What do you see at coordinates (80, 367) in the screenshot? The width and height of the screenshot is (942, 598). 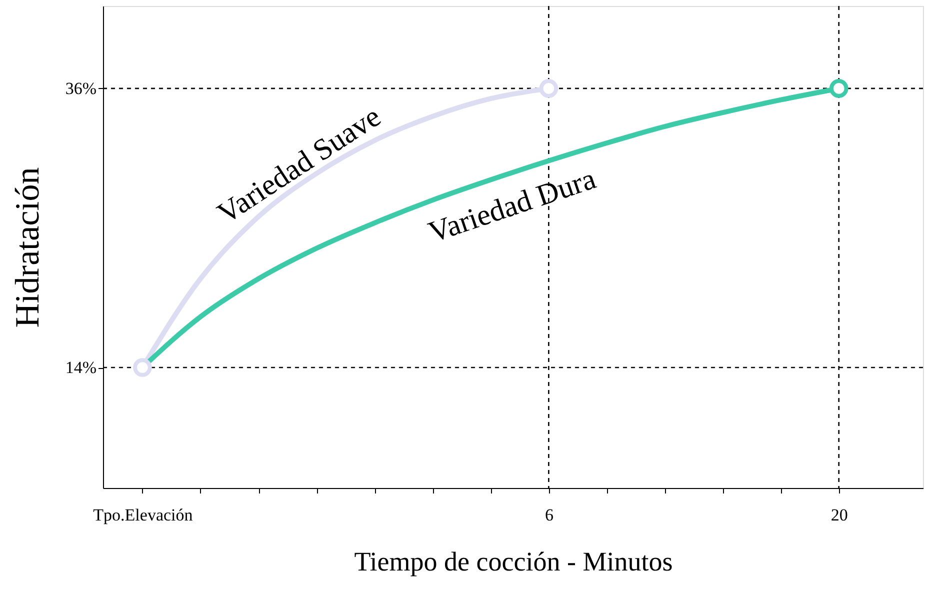 I see `y-tick-label: 14%` at bounding box center [80, 367].